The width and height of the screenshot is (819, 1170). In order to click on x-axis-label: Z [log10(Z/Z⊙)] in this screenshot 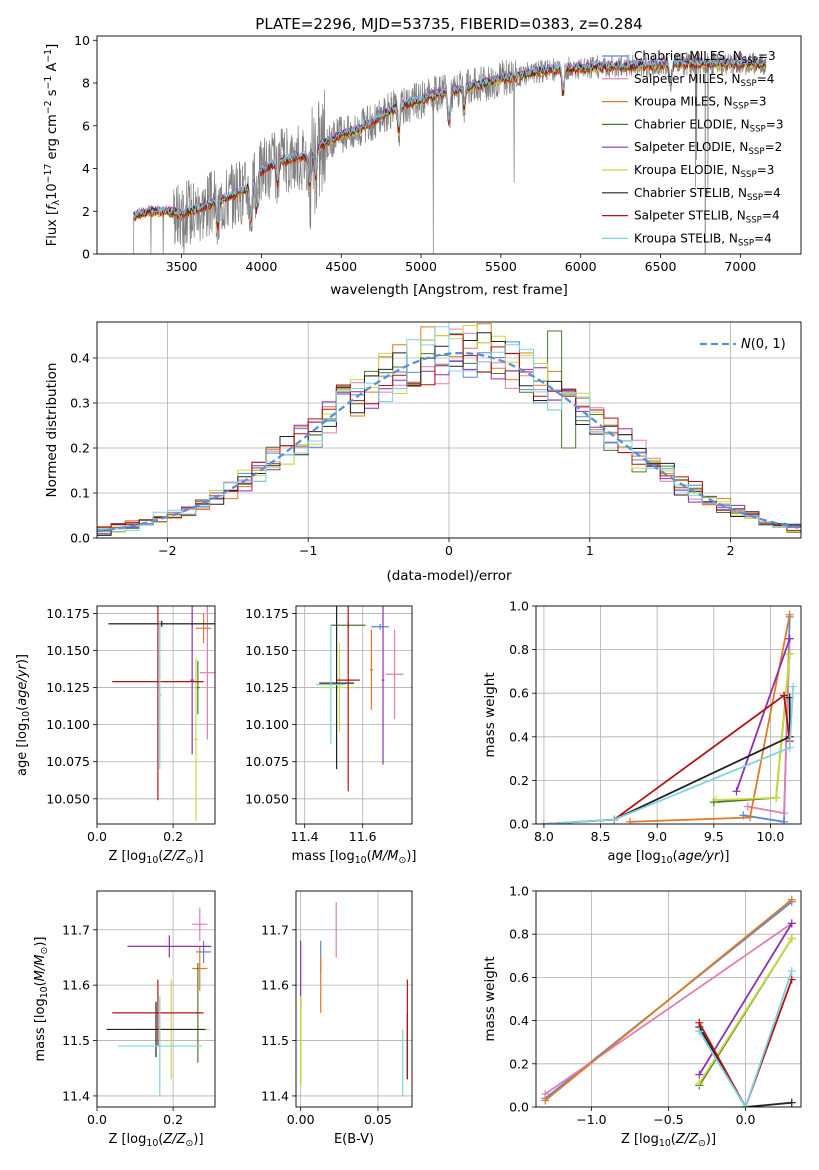, I will do `click(155, 857)`.